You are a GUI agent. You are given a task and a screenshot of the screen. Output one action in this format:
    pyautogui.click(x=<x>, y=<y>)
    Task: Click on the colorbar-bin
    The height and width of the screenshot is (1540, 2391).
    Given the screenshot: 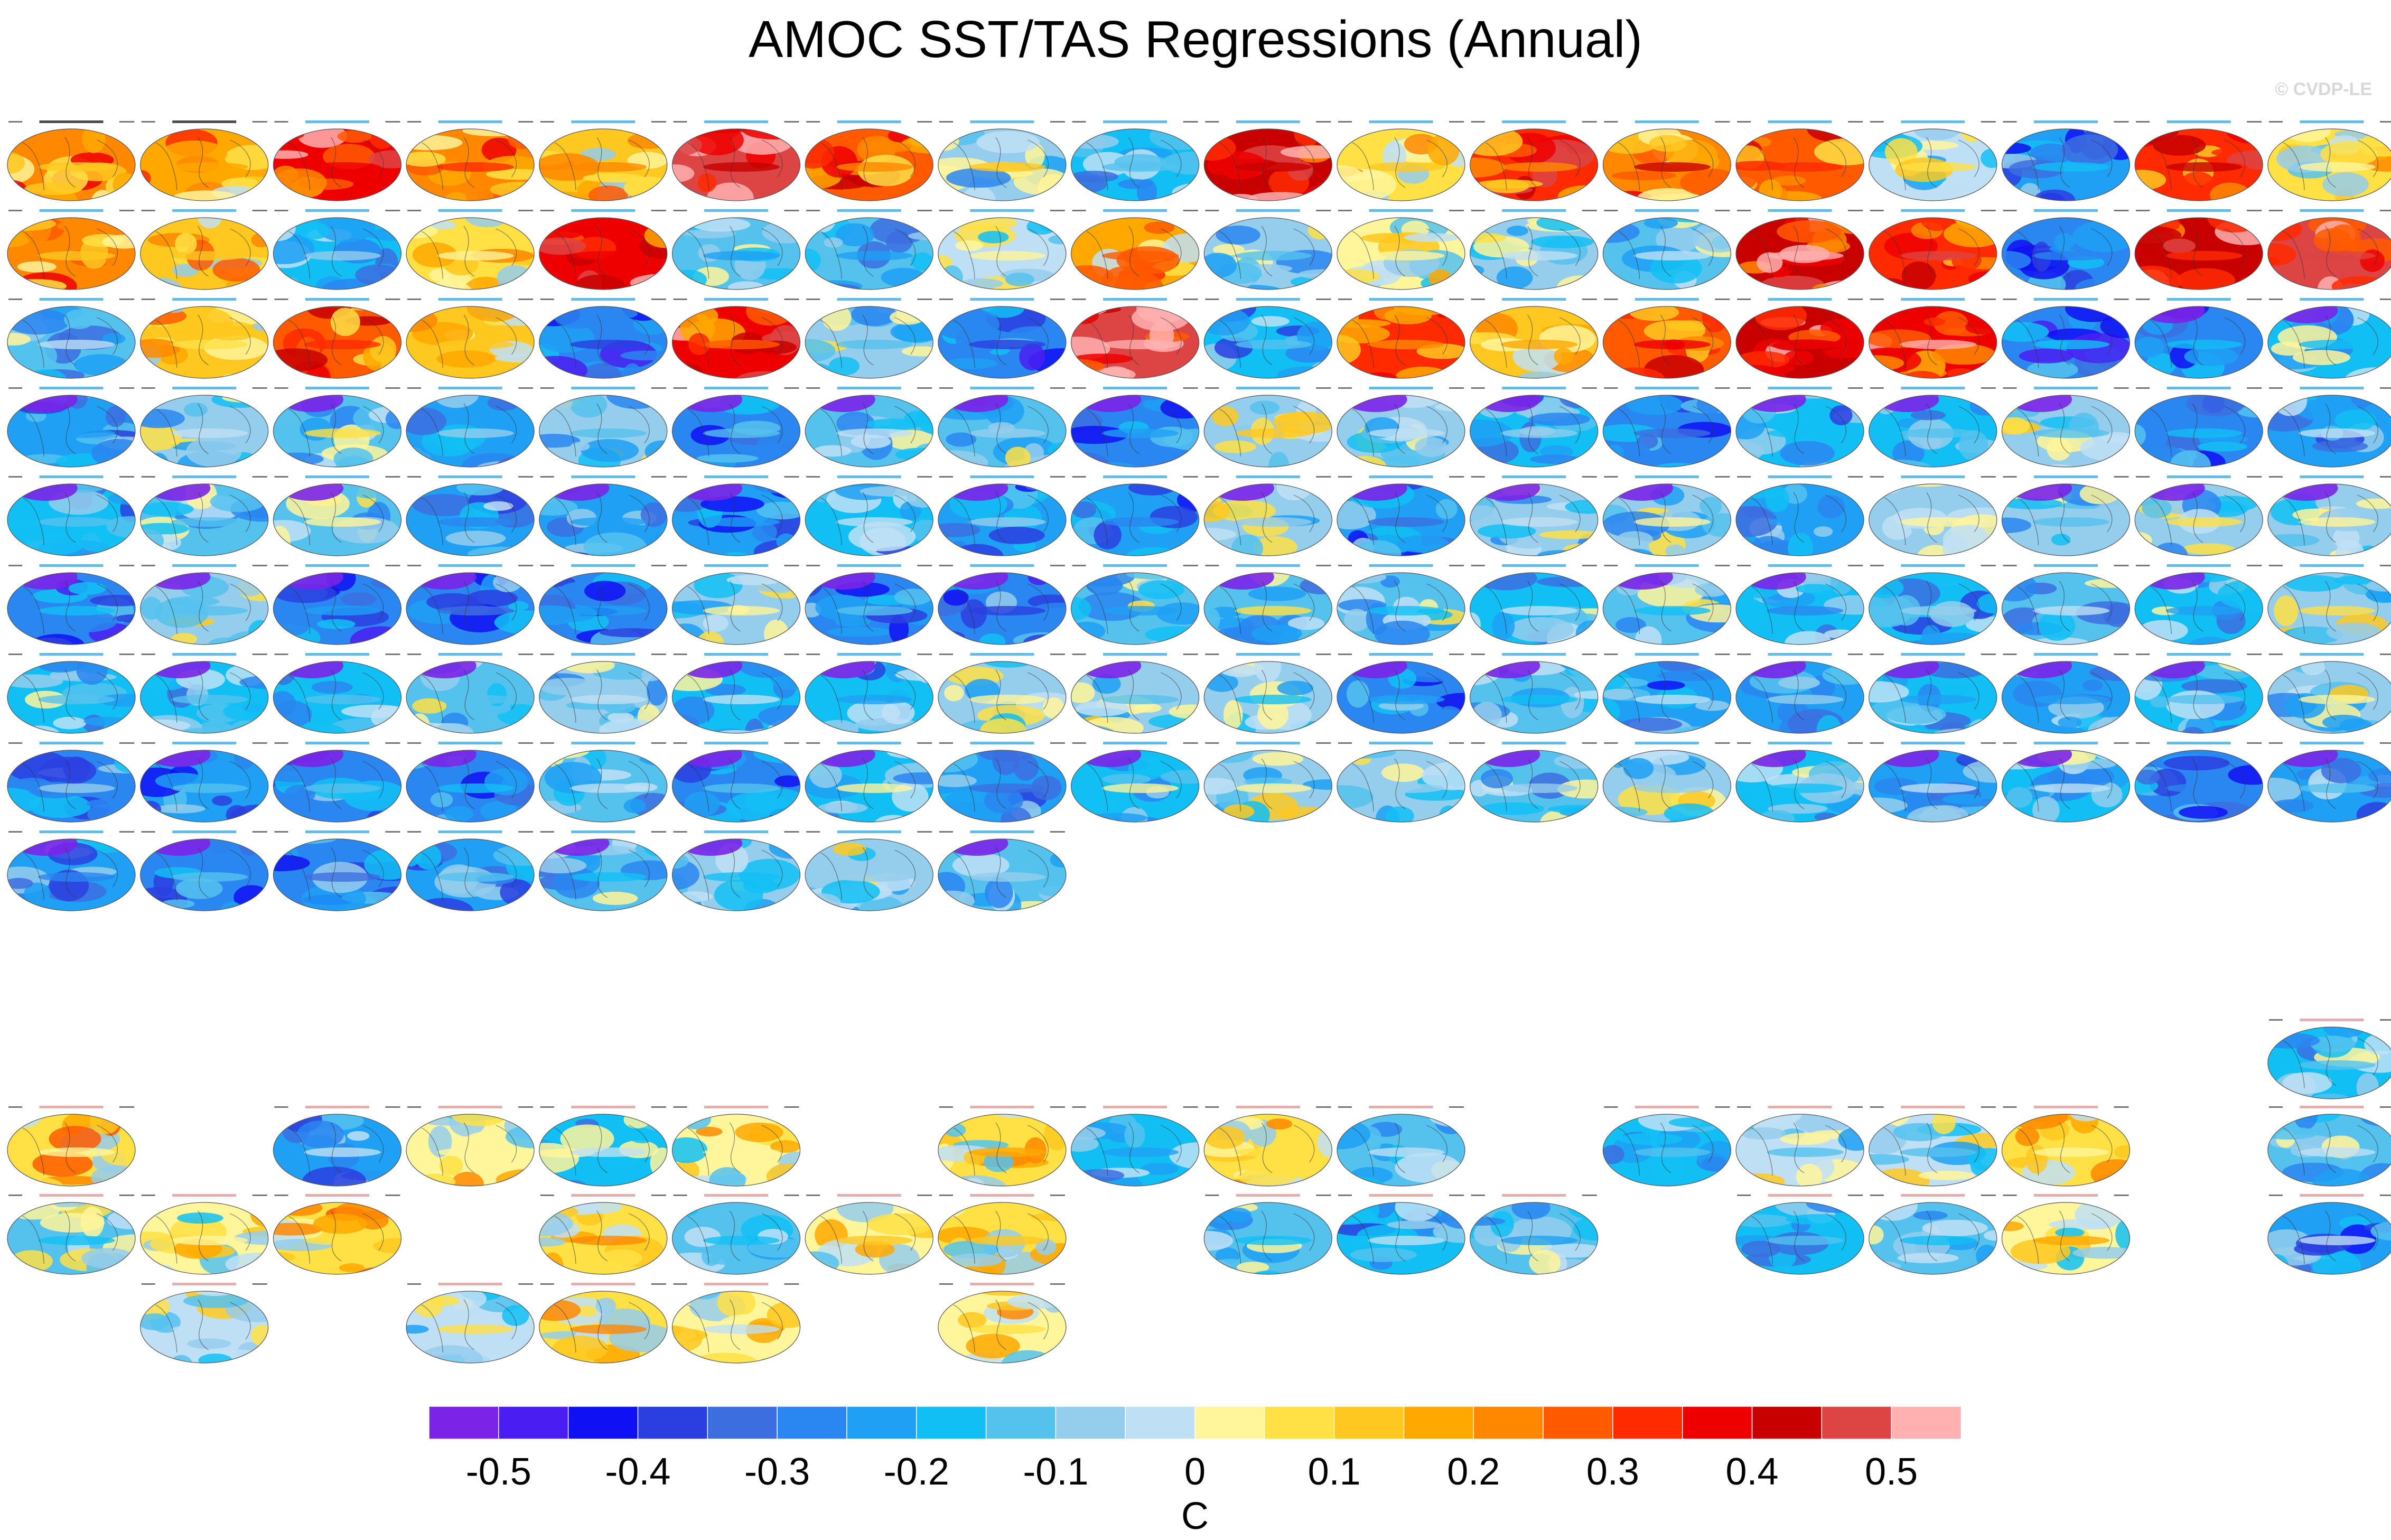 What is the action you would take?
    pyautogui.click(x=812, y=1423)
    